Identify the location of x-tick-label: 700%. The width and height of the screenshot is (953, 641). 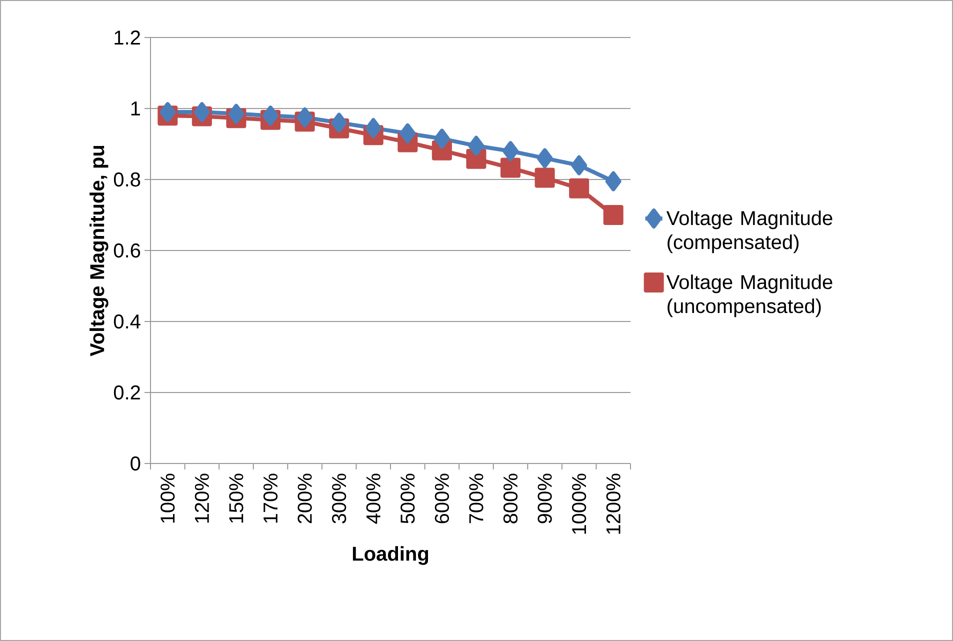
(476, 499).